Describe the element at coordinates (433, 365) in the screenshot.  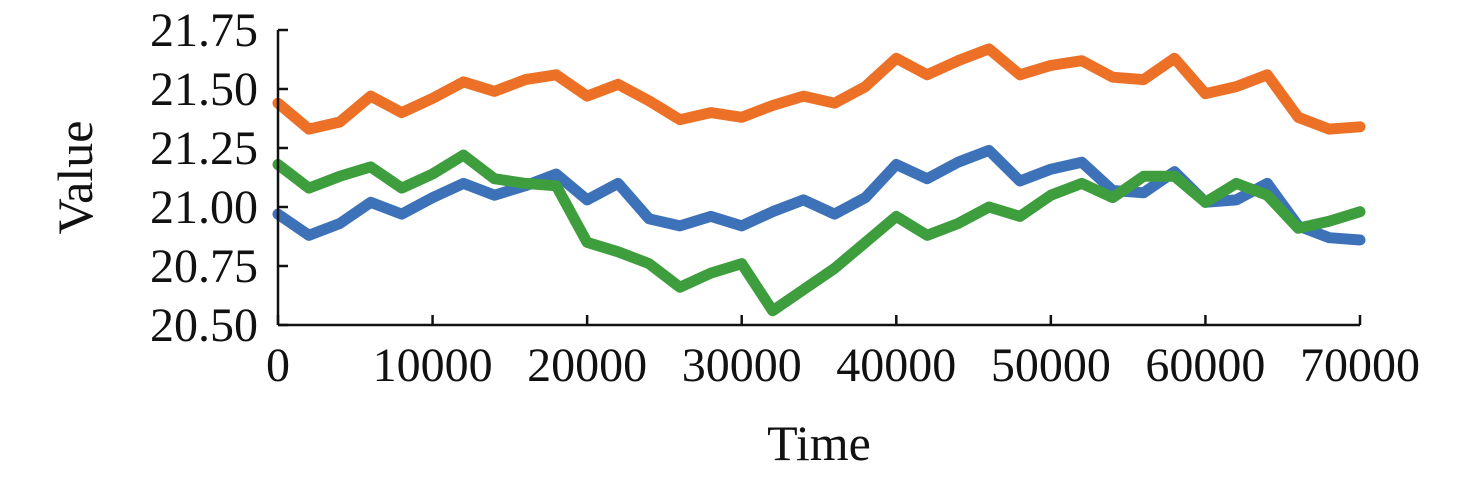
I see `x-tick-label: 10000` at that location.